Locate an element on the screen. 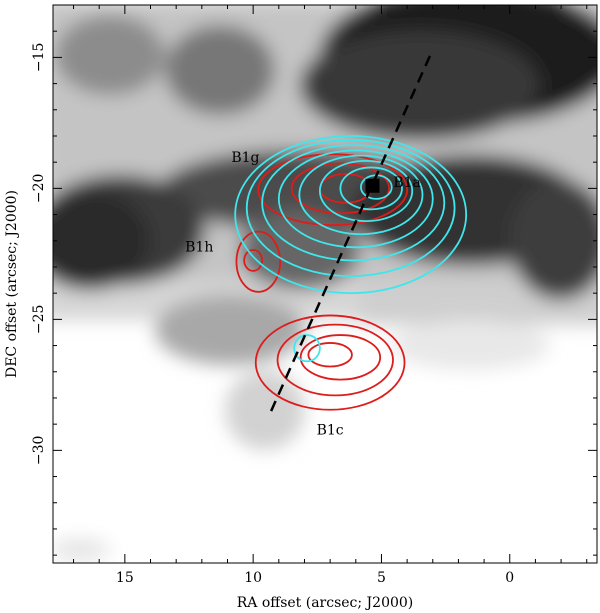 The height and width of the screenshot is (613, 600). marker-layer is located at coordinates (372, 185).